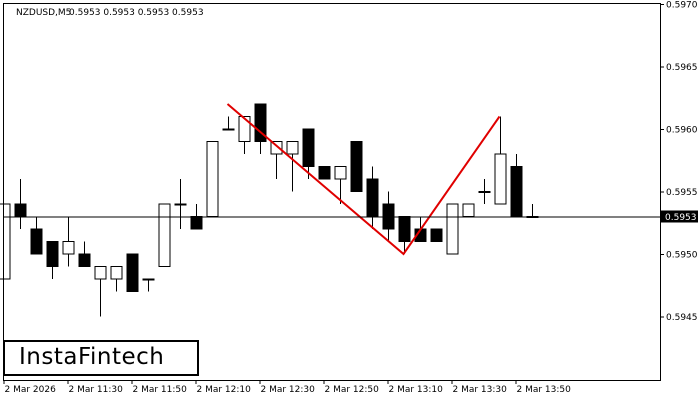 Image resolution: width=700 pixels, height=400 pixels. What do you see at coordinates (682, 193) in the screenshot?
I see `y-axis-tick-label: 0.5955` at bounding box center [682, 193].